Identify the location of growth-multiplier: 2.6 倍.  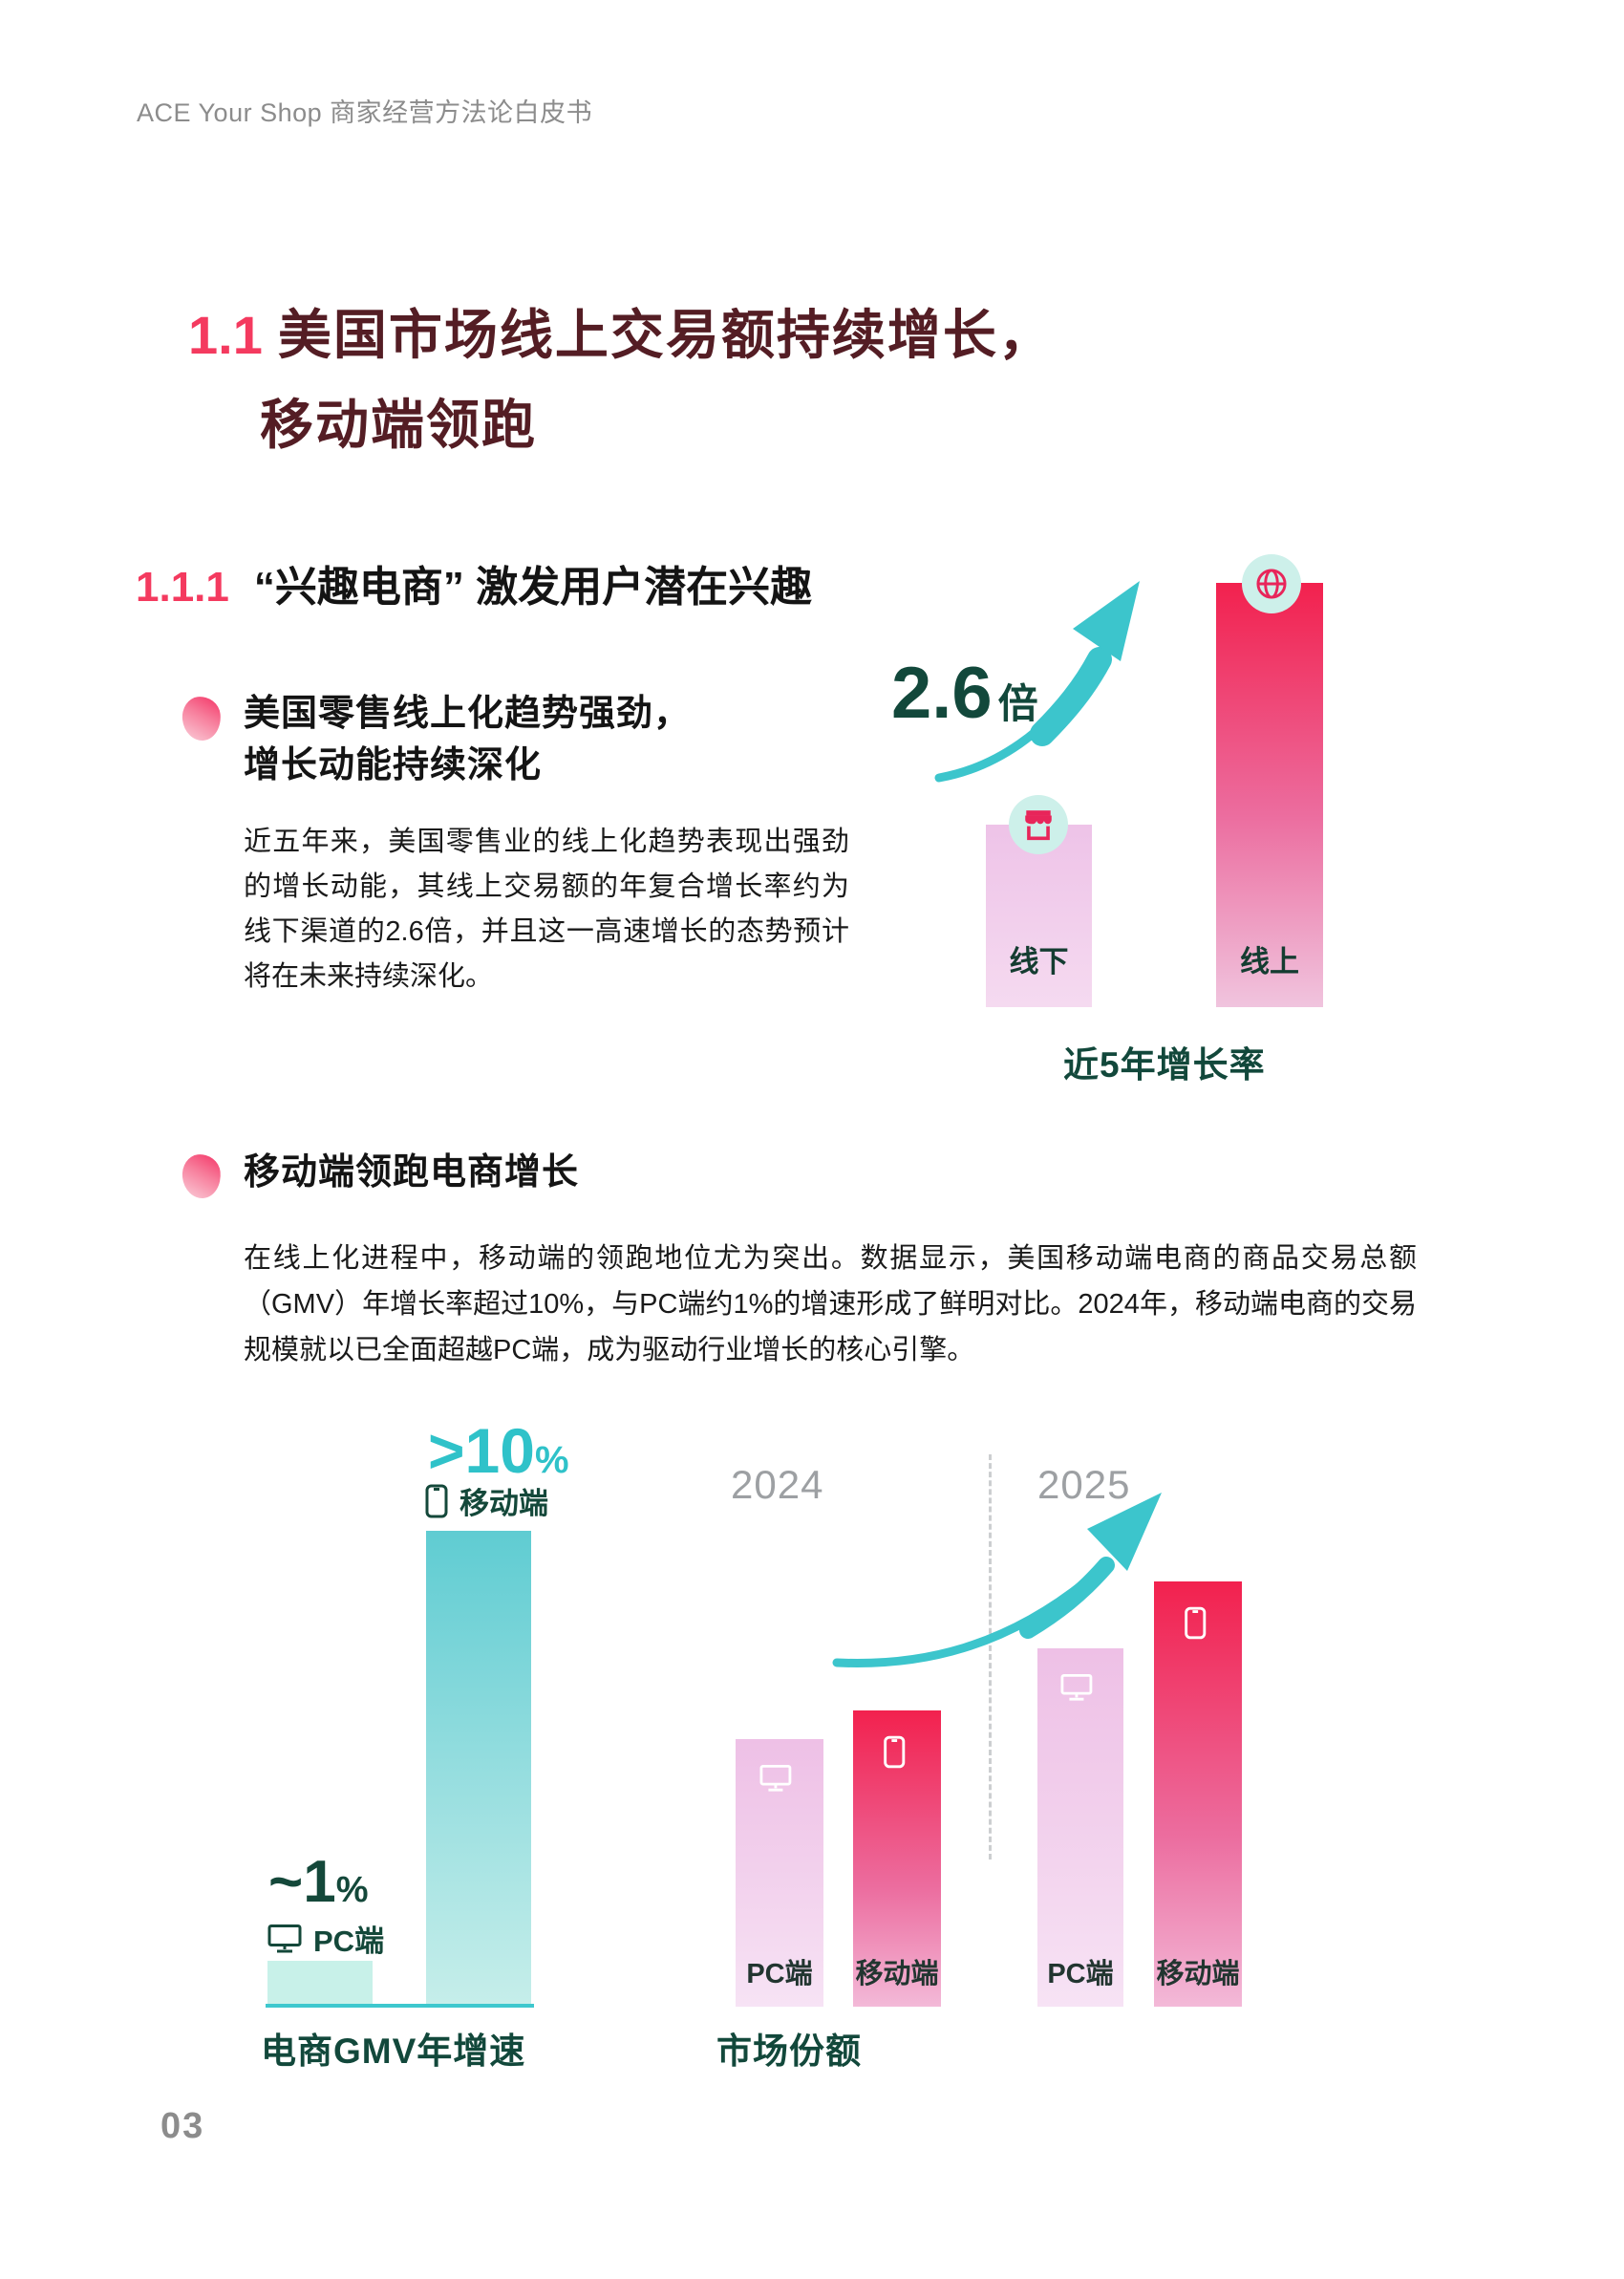
(965, 694).